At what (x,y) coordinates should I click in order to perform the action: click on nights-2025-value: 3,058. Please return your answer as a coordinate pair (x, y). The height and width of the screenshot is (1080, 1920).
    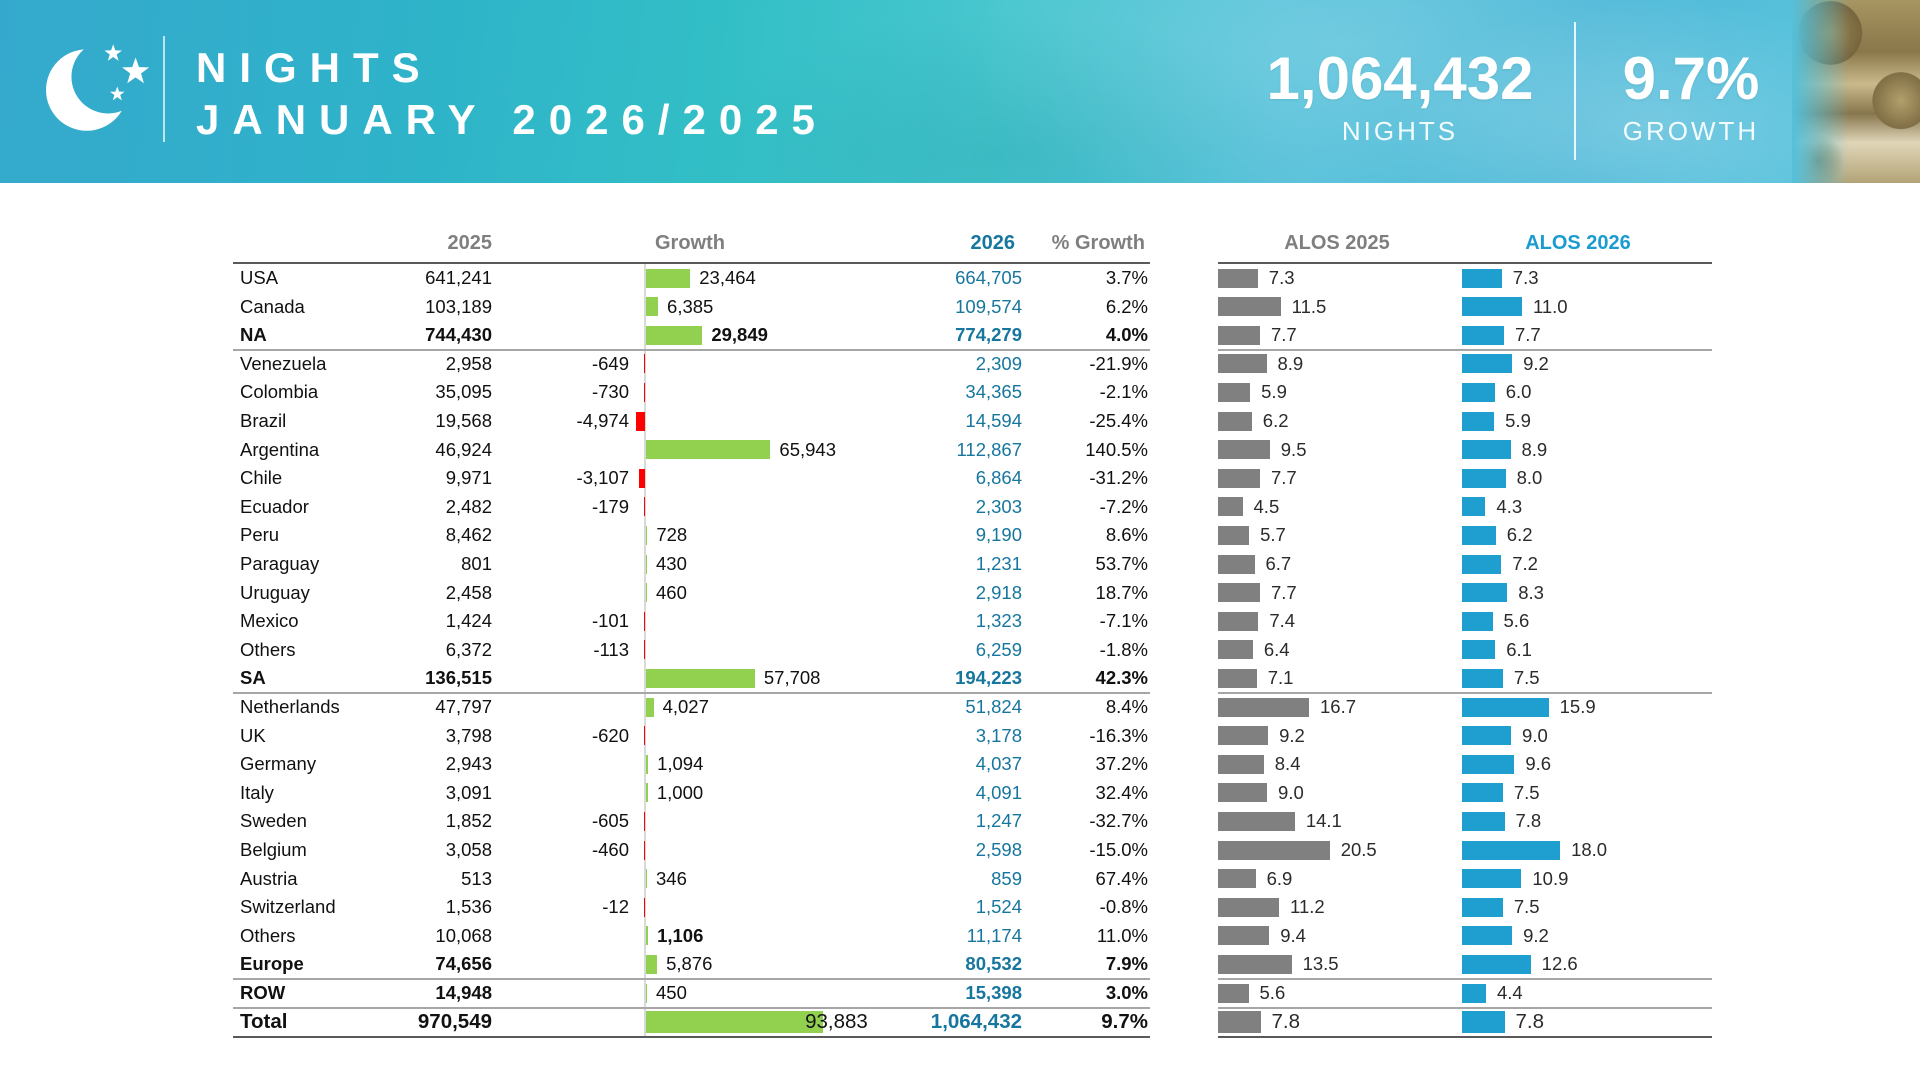
    Looking at the image, I should click on (468, 849).